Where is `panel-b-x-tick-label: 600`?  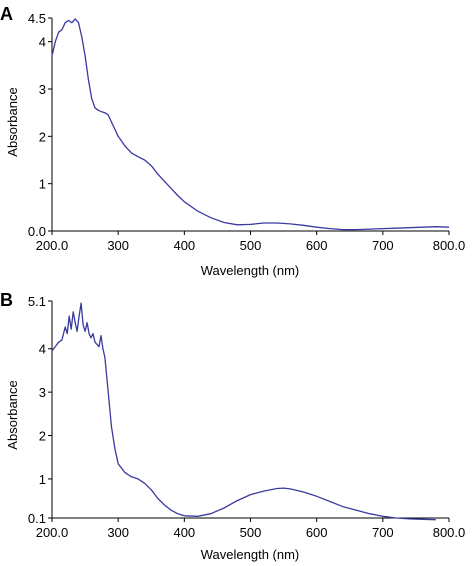 panel-b-x-tick-label: 600 is located at coordinates (317, 532).